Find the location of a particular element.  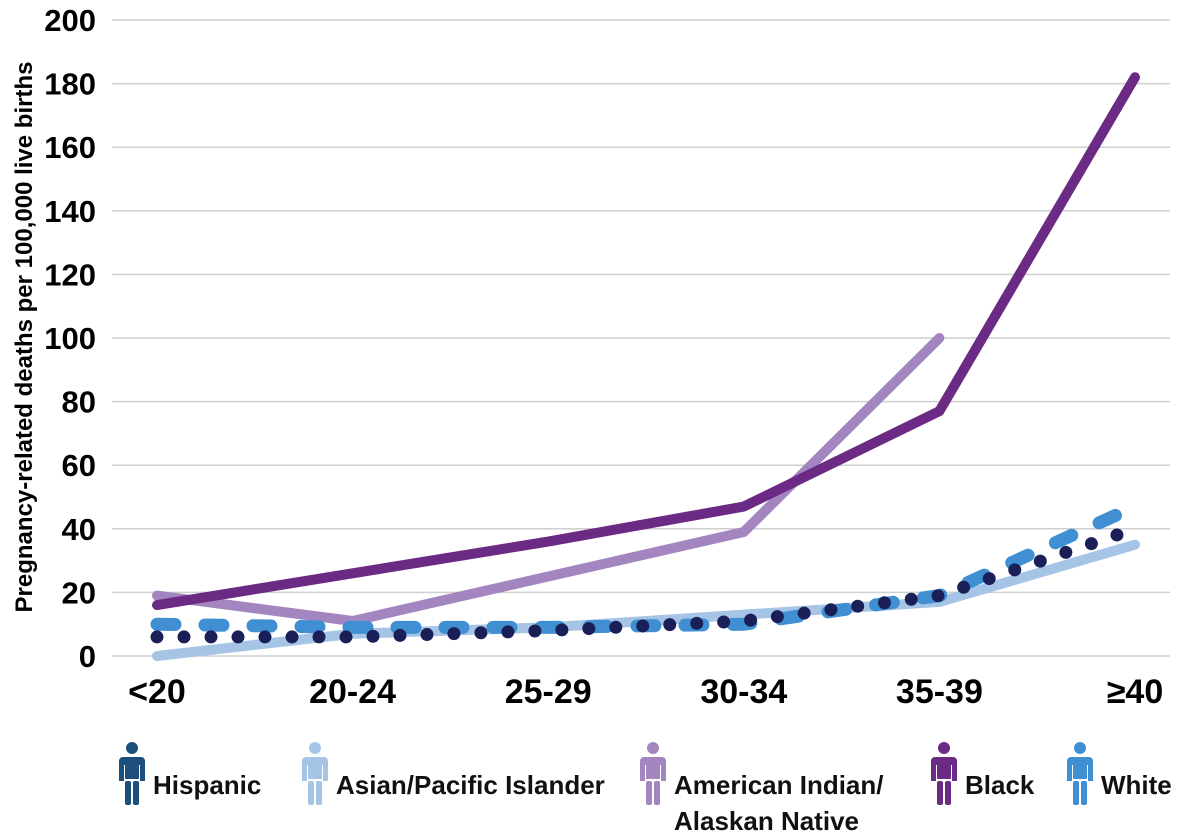

y-tick-label: 100 is located at coordinates (70, 338).